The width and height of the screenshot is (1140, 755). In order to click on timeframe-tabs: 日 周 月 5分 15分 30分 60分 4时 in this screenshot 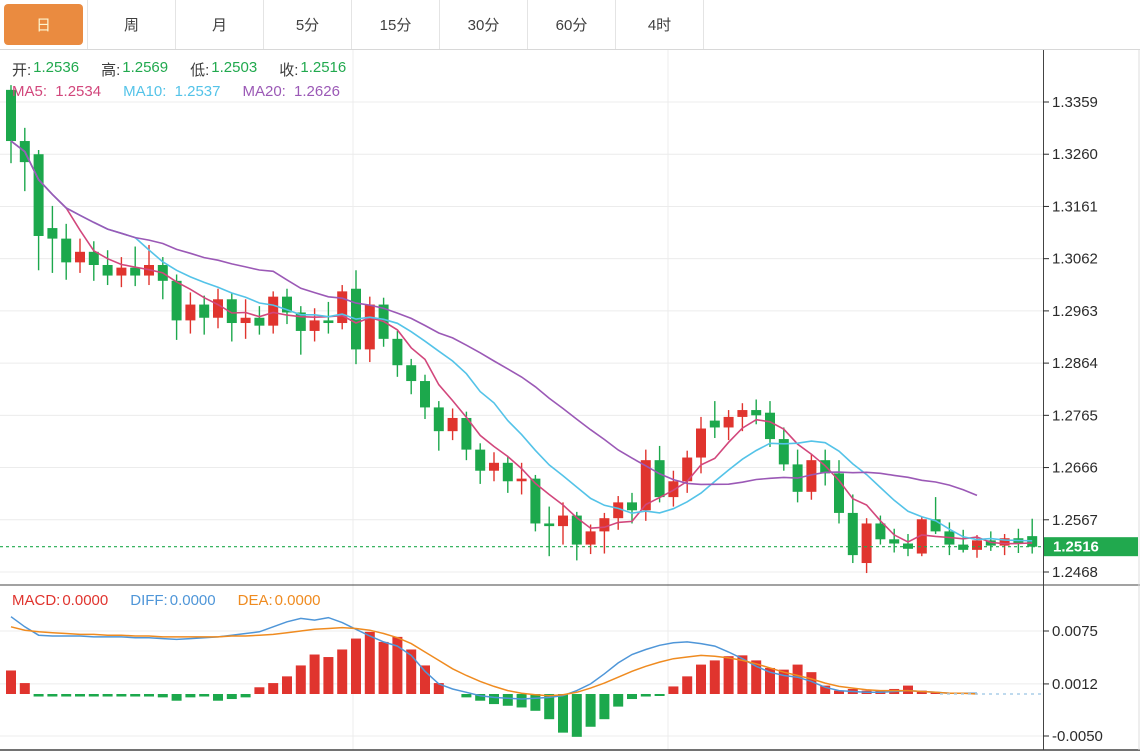, I will do `click(570, 25)`.